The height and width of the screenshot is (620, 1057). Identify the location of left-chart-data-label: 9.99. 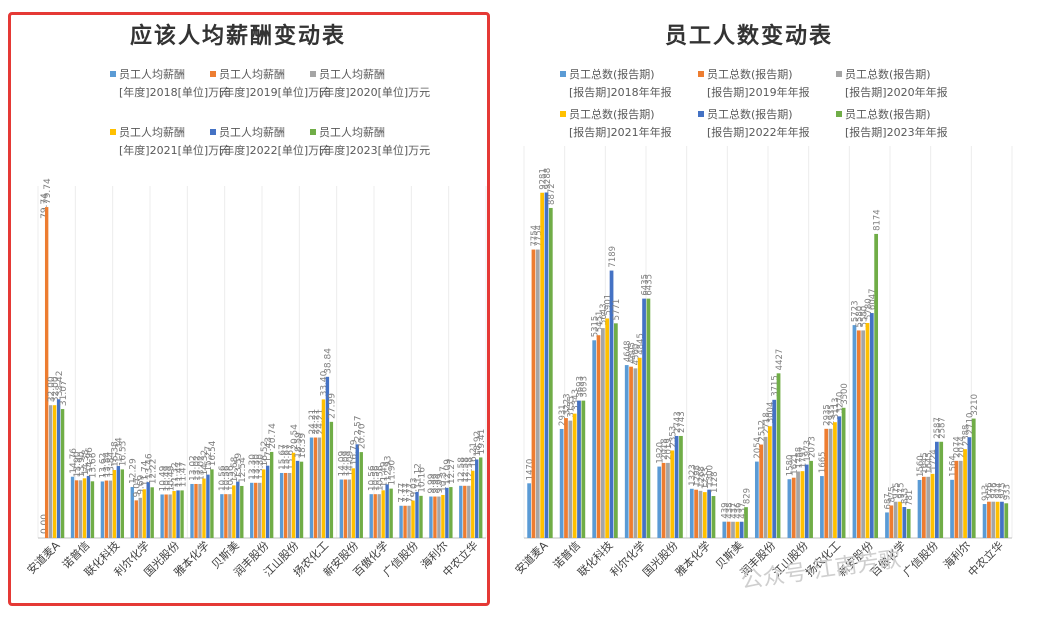
(440, 483).